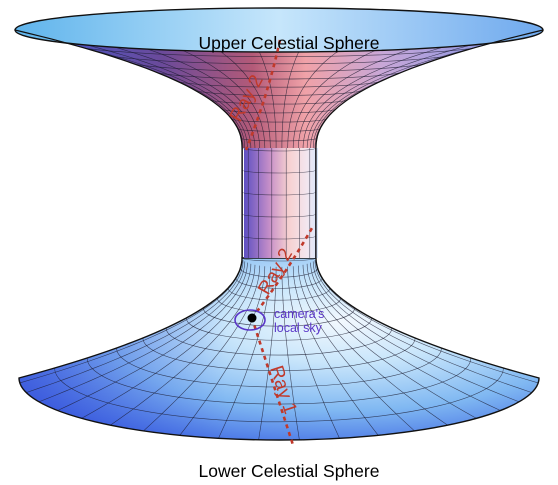  What do you see at coordinates (299, 314) in the screenshot?
I see `camera-sky-label-line1: camera's` at bounding box center [299, 314].